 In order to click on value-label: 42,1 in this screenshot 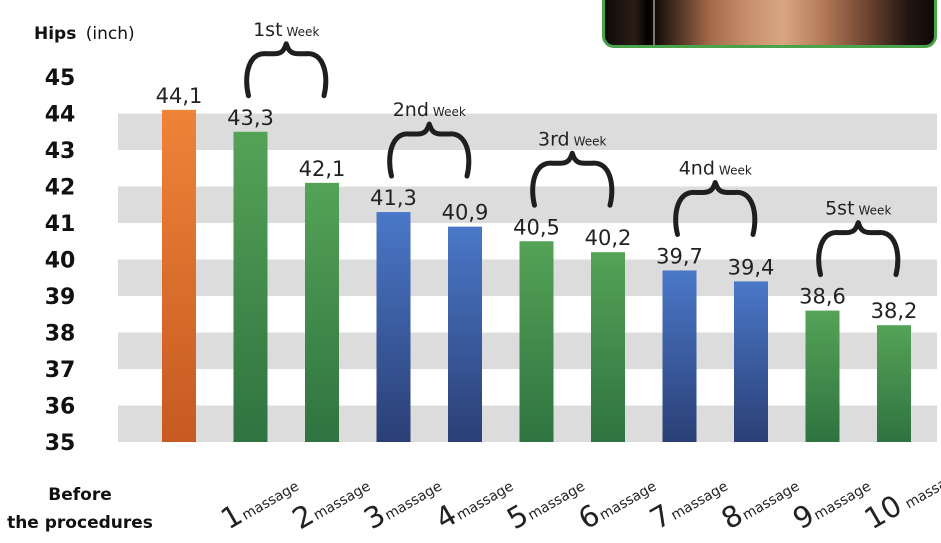, I will do `click(322, 169)`.